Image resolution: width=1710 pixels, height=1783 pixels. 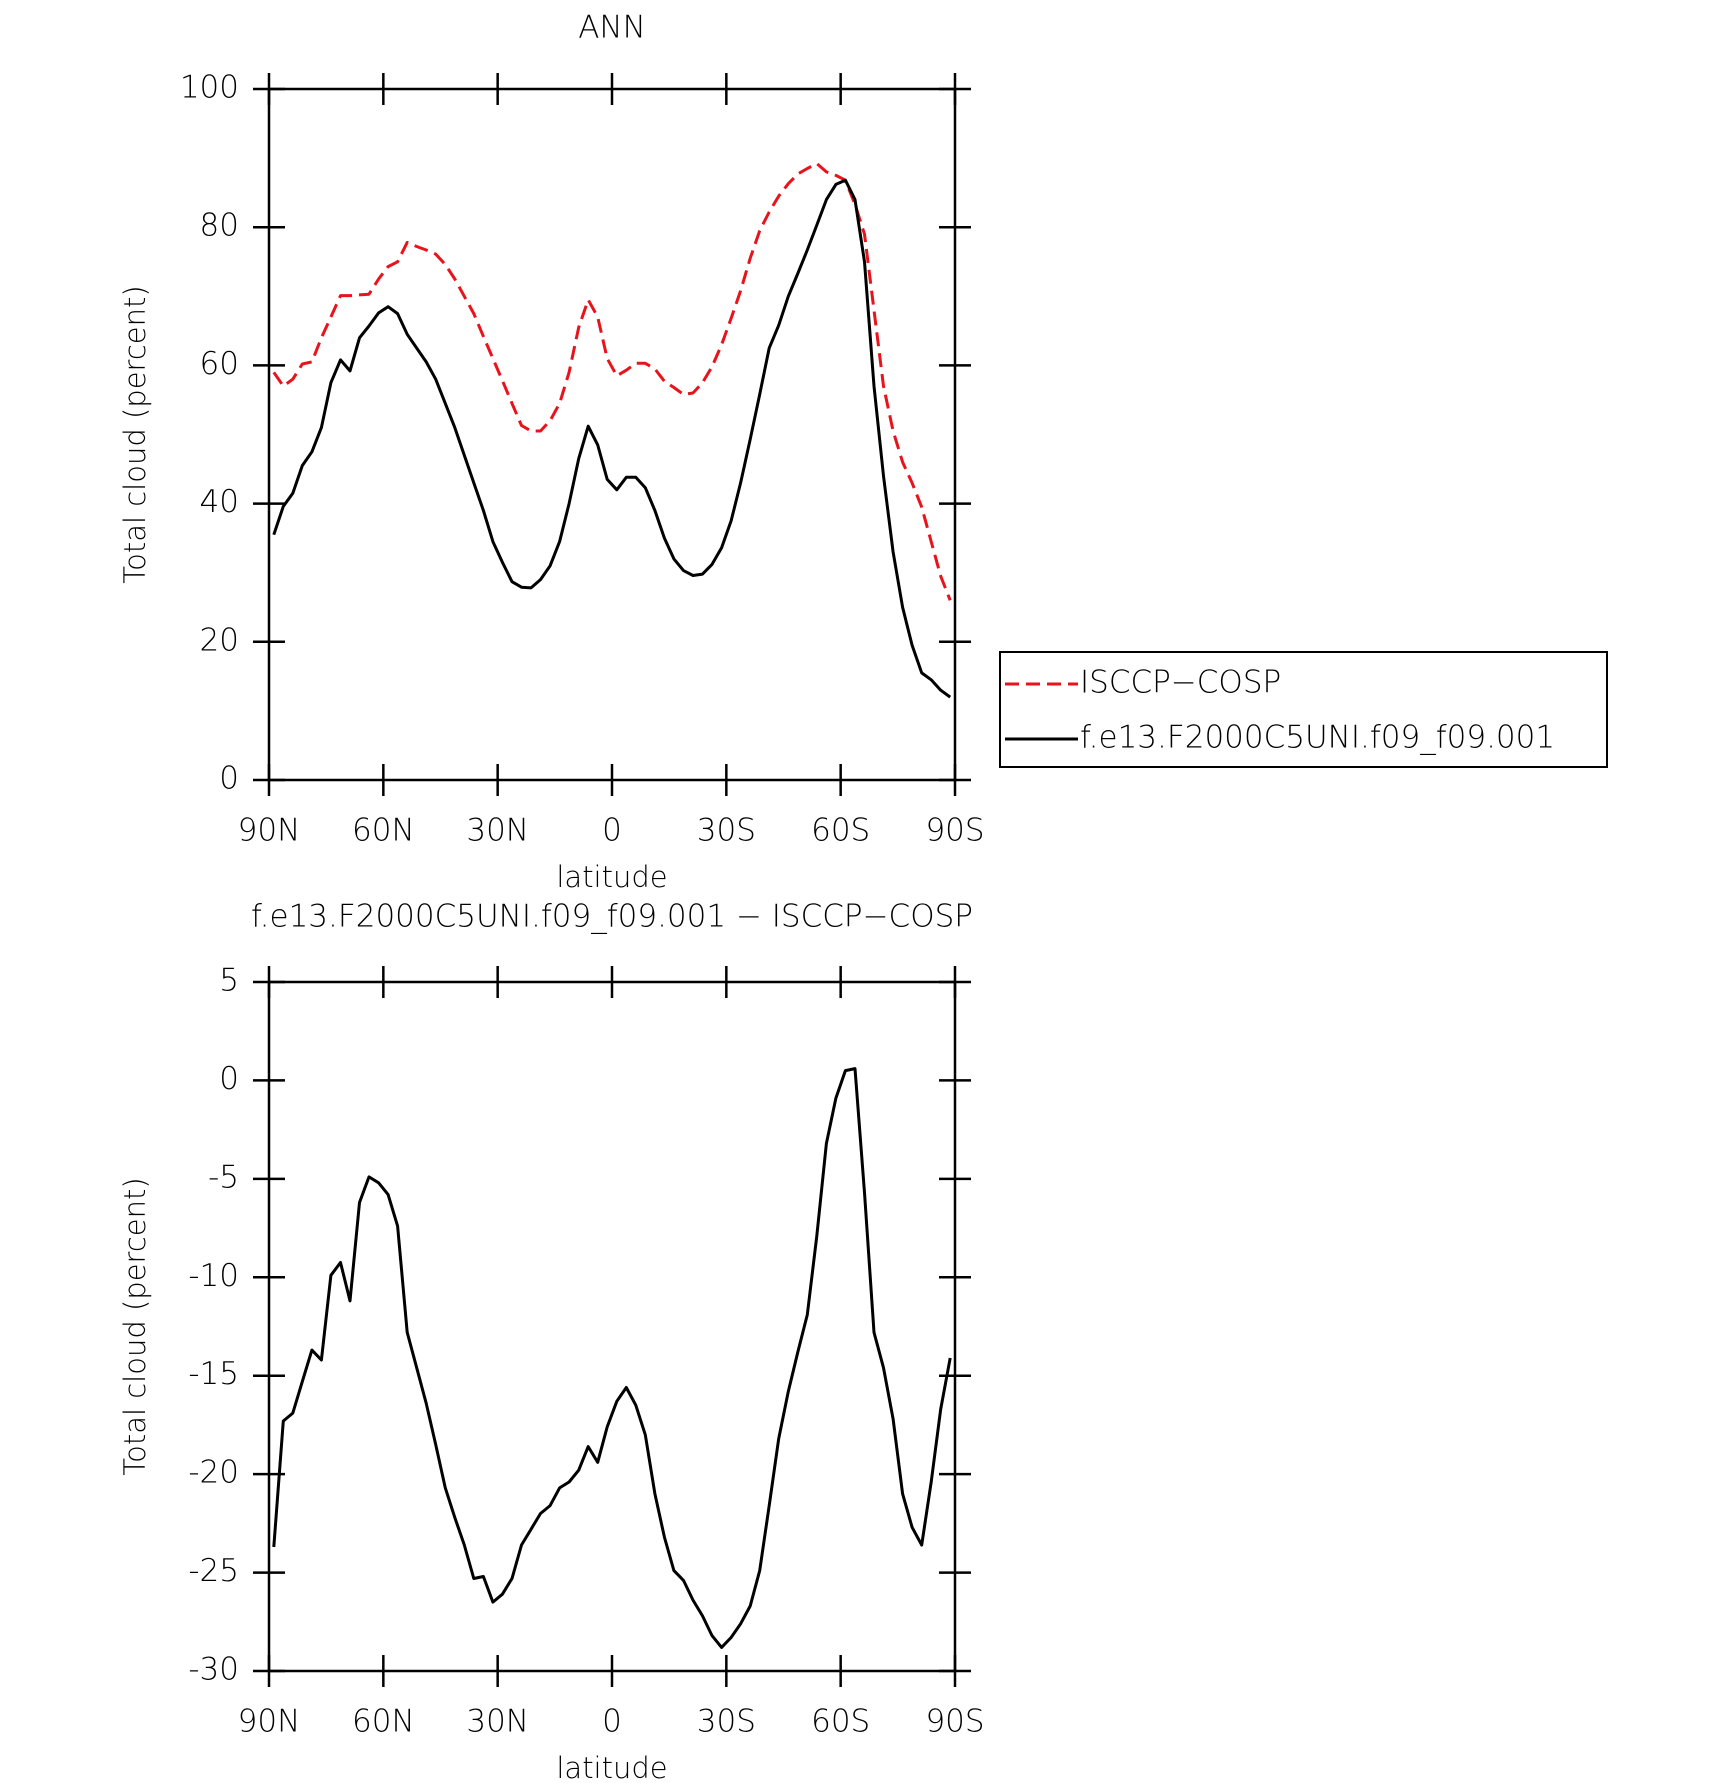 What do you see at coordinates (213, 1374) in the screenshot?
I see `y-tick-label: -15` at bounding box center [213, 1374].